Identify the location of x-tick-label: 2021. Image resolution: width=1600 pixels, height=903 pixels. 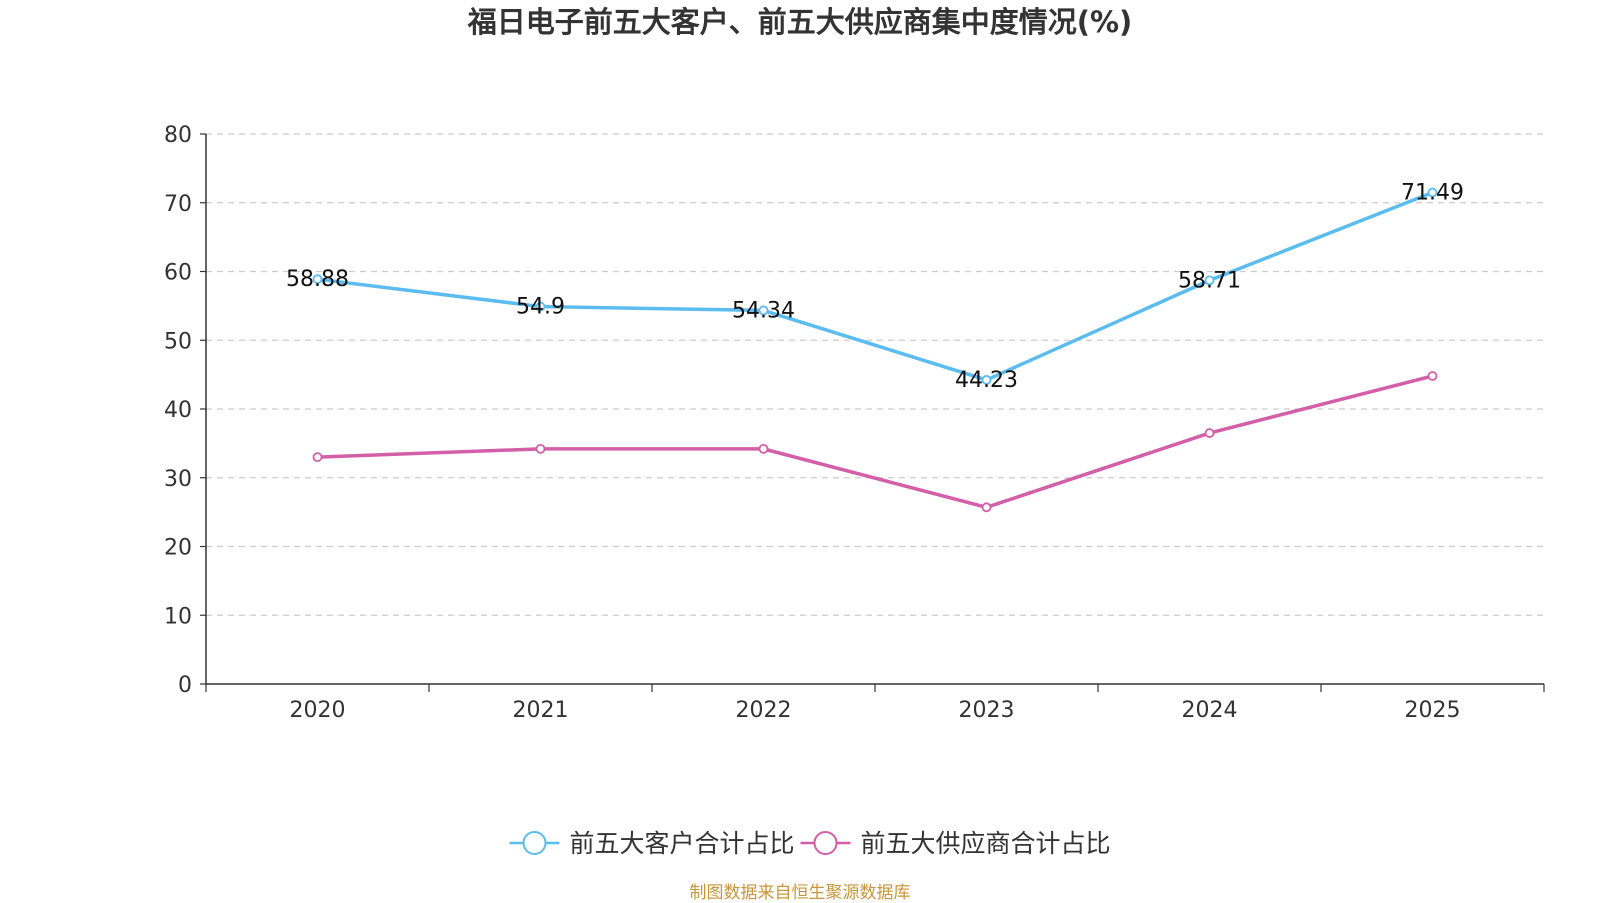
(541, 710).